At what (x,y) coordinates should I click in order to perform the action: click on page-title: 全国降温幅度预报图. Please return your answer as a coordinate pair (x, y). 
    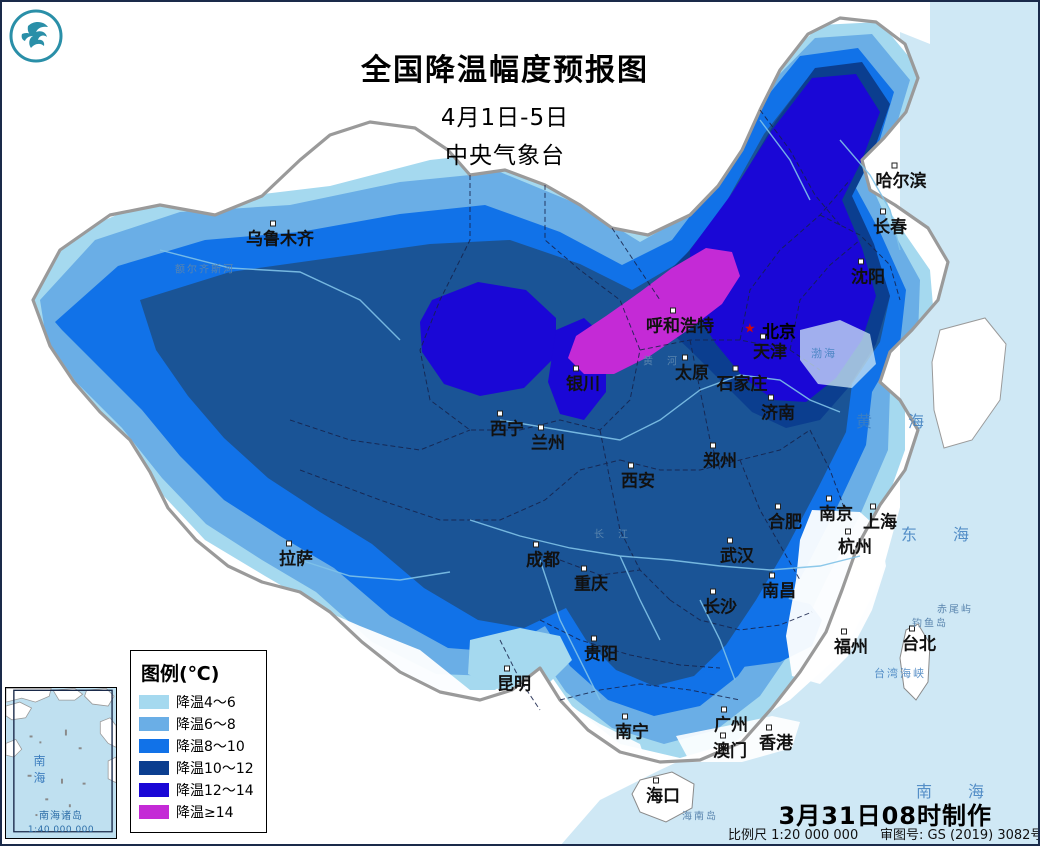
    Looking at the image, I should click on (505, 70).